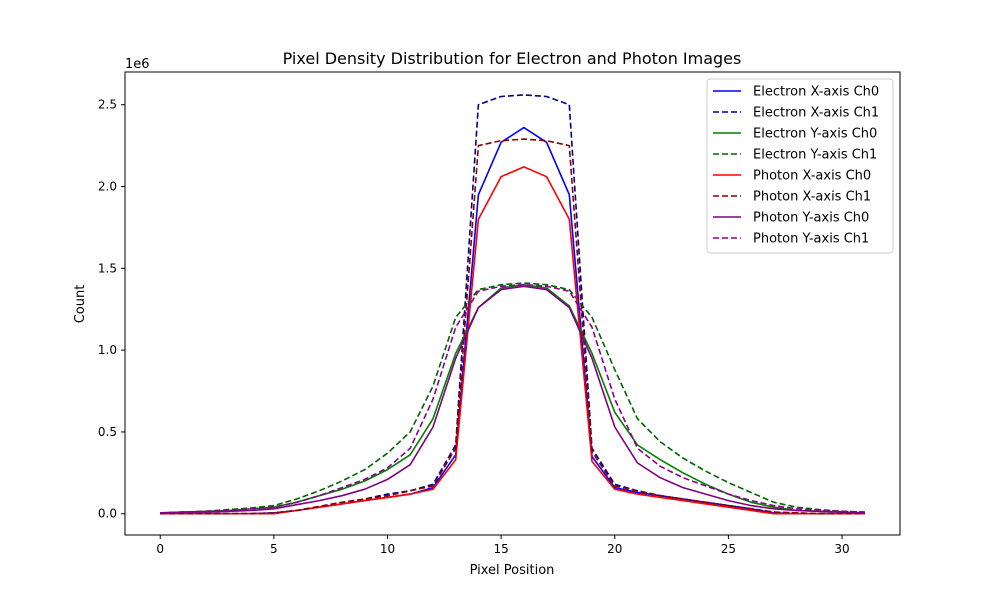  What do you see at coordinates (816, 92) in the screenshot?
I see `legend-label: Electron X-axis Ch0` at bounding box center [816, 92].